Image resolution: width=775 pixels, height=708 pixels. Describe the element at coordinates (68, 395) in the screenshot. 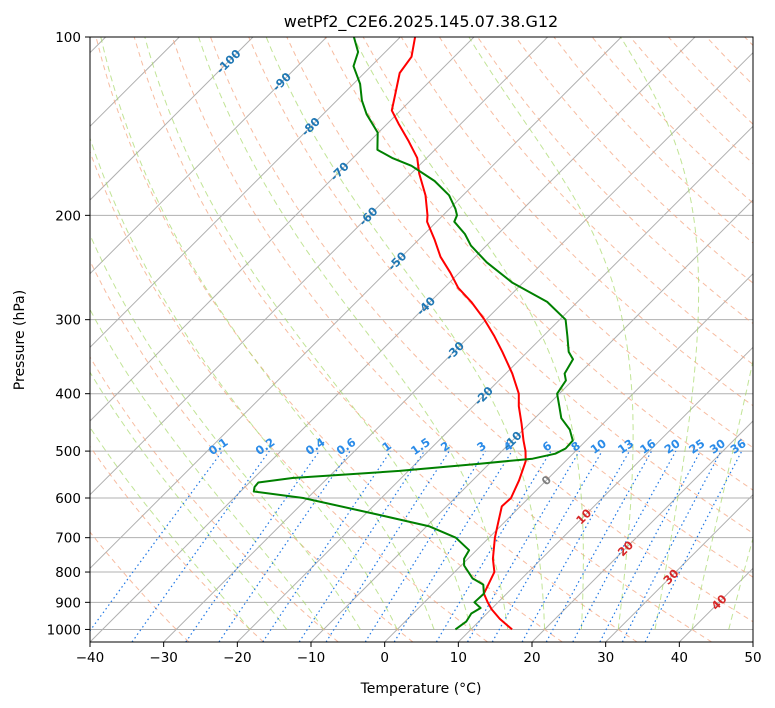

I see `y-tick-label: 400` at that location.